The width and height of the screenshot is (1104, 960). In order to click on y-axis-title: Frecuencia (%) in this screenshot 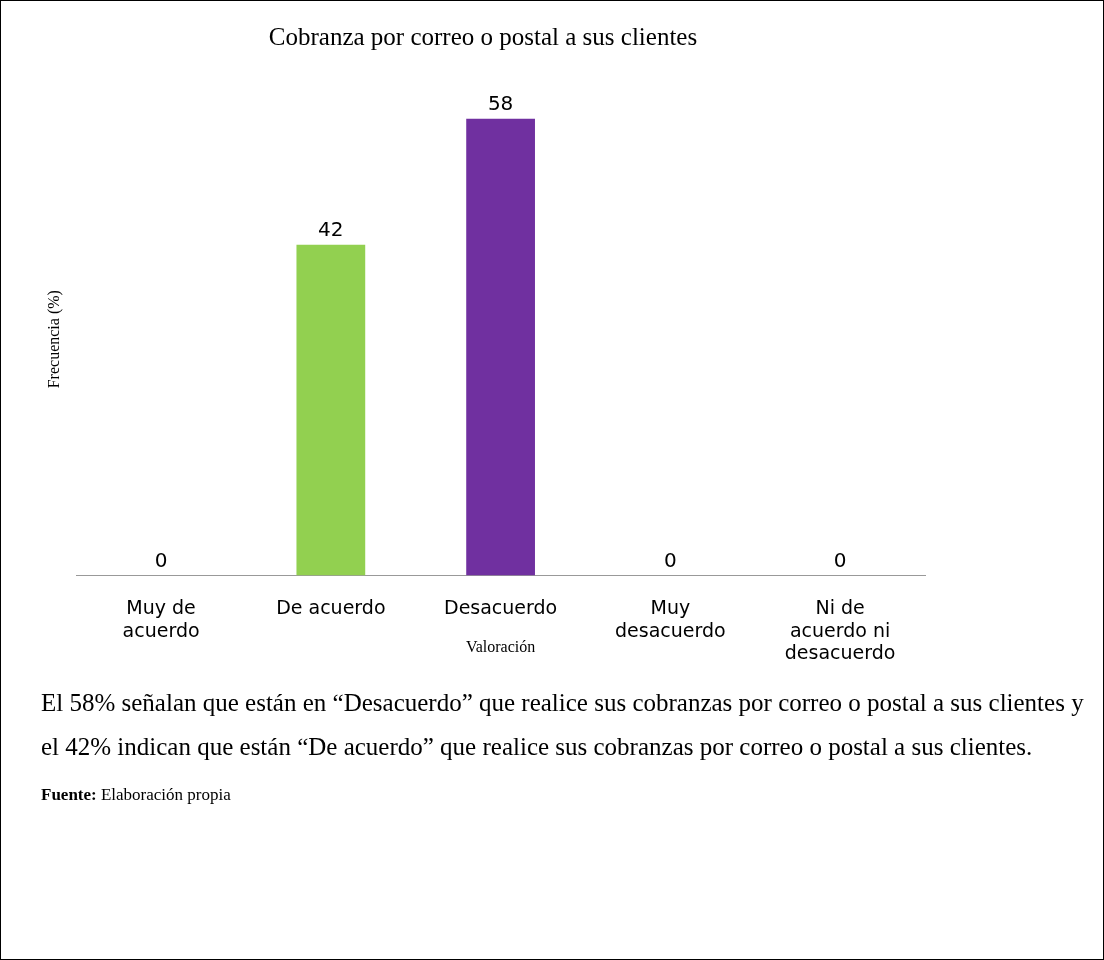, I will do `click(53, 339)`.